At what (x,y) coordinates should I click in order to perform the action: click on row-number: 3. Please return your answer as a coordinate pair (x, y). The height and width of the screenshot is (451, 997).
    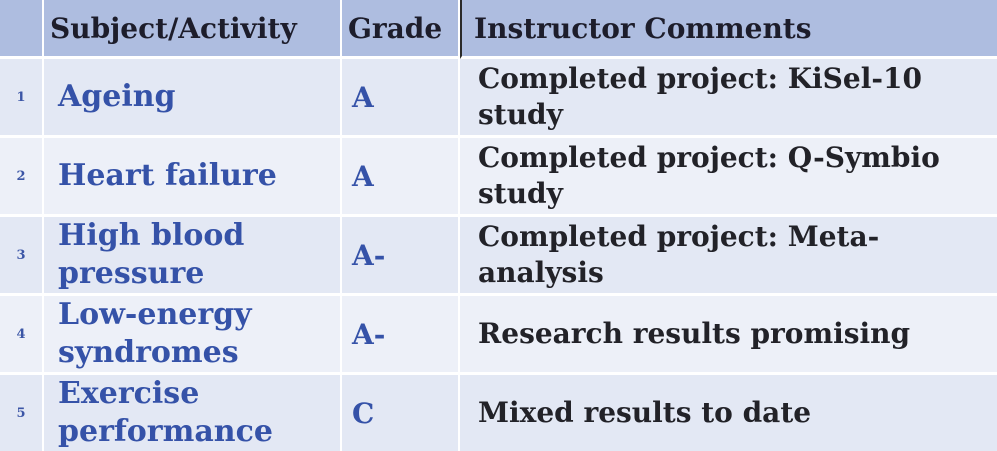
    Looking at the image, I should click on (22, 256).